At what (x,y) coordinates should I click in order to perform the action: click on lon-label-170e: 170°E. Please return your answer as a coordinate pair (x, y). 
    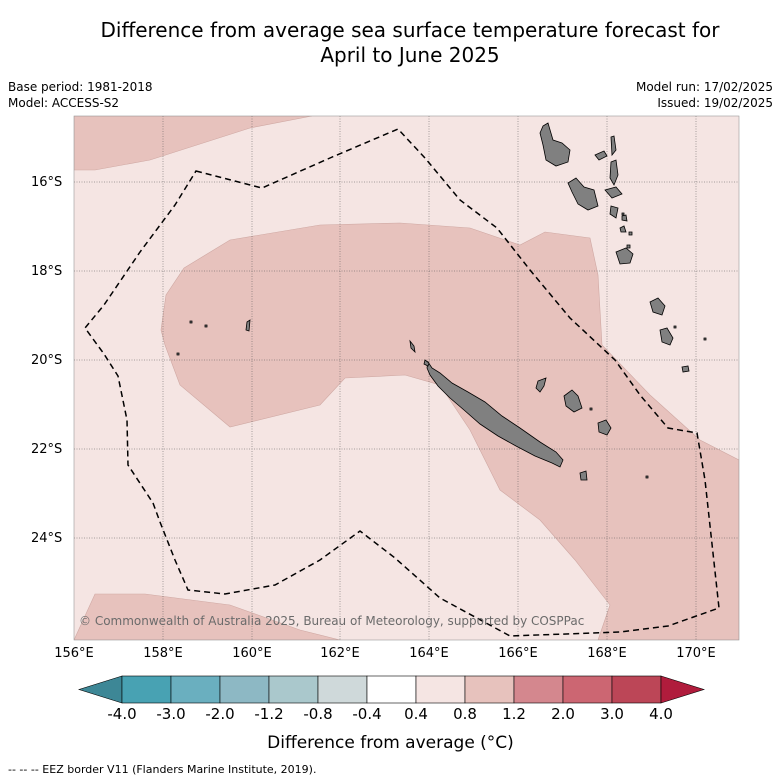
    Looking at the image, I should click on (696, 653).